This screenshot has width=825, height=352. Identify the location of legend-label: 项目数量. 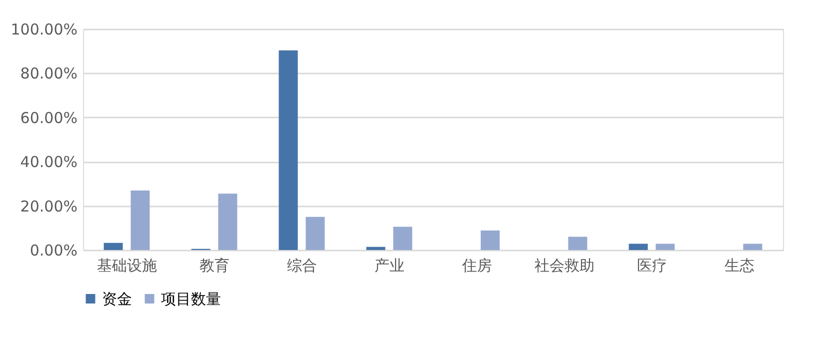
(191, 299).